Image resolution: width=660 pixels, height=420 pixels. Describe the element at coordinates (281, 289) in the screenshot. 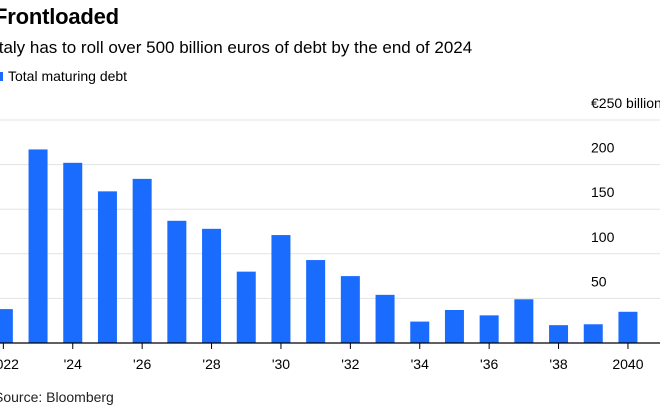

I see `bar-2030` at that location.